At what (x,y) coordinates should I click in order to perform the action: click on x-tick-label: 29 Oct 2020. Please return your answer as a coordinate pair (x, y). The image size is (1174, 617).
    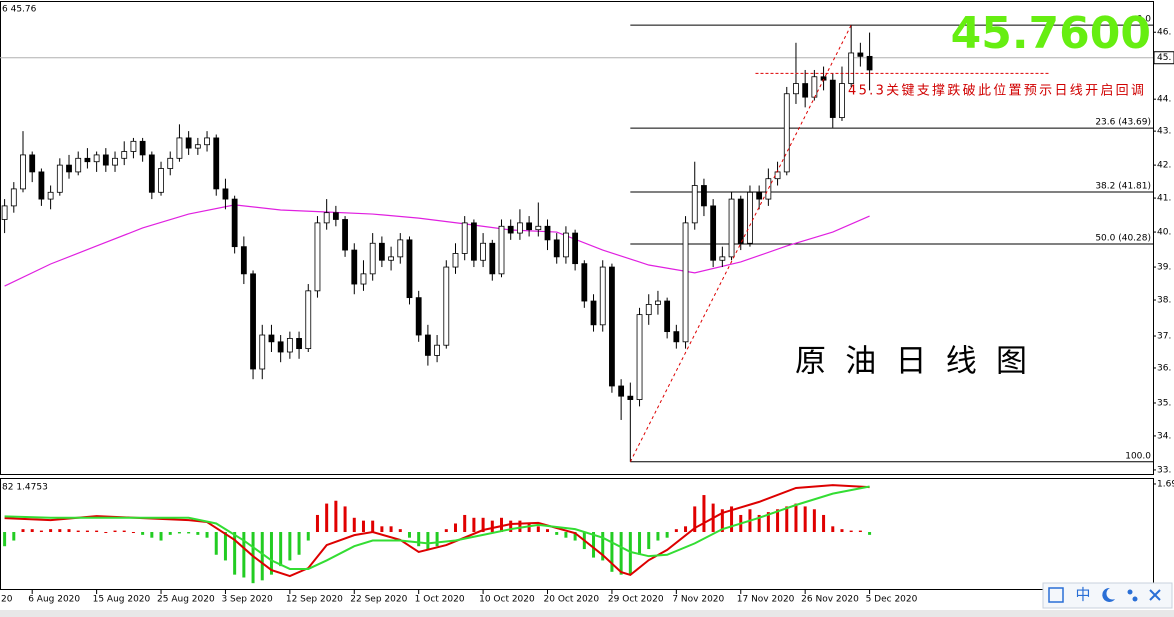
    Looking at the image, I should click on (636, 600).